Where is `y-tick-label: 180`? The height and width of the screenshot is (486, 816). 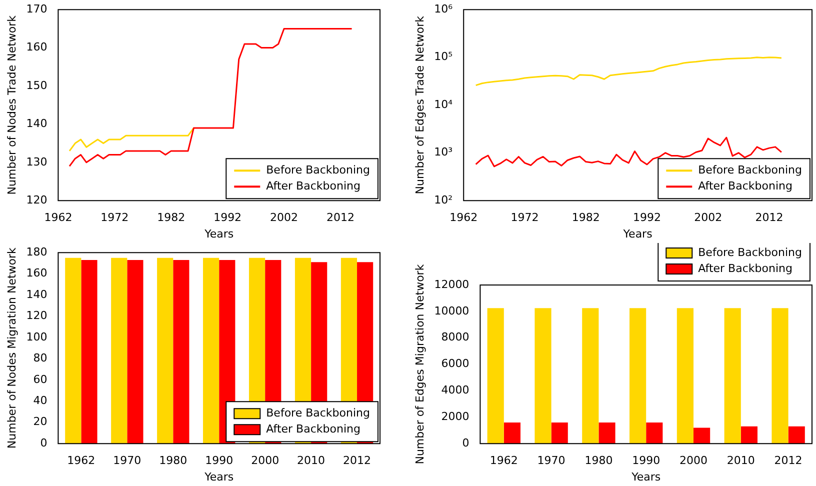 y-tick-label: 180 is located at coordinates (37, 251).